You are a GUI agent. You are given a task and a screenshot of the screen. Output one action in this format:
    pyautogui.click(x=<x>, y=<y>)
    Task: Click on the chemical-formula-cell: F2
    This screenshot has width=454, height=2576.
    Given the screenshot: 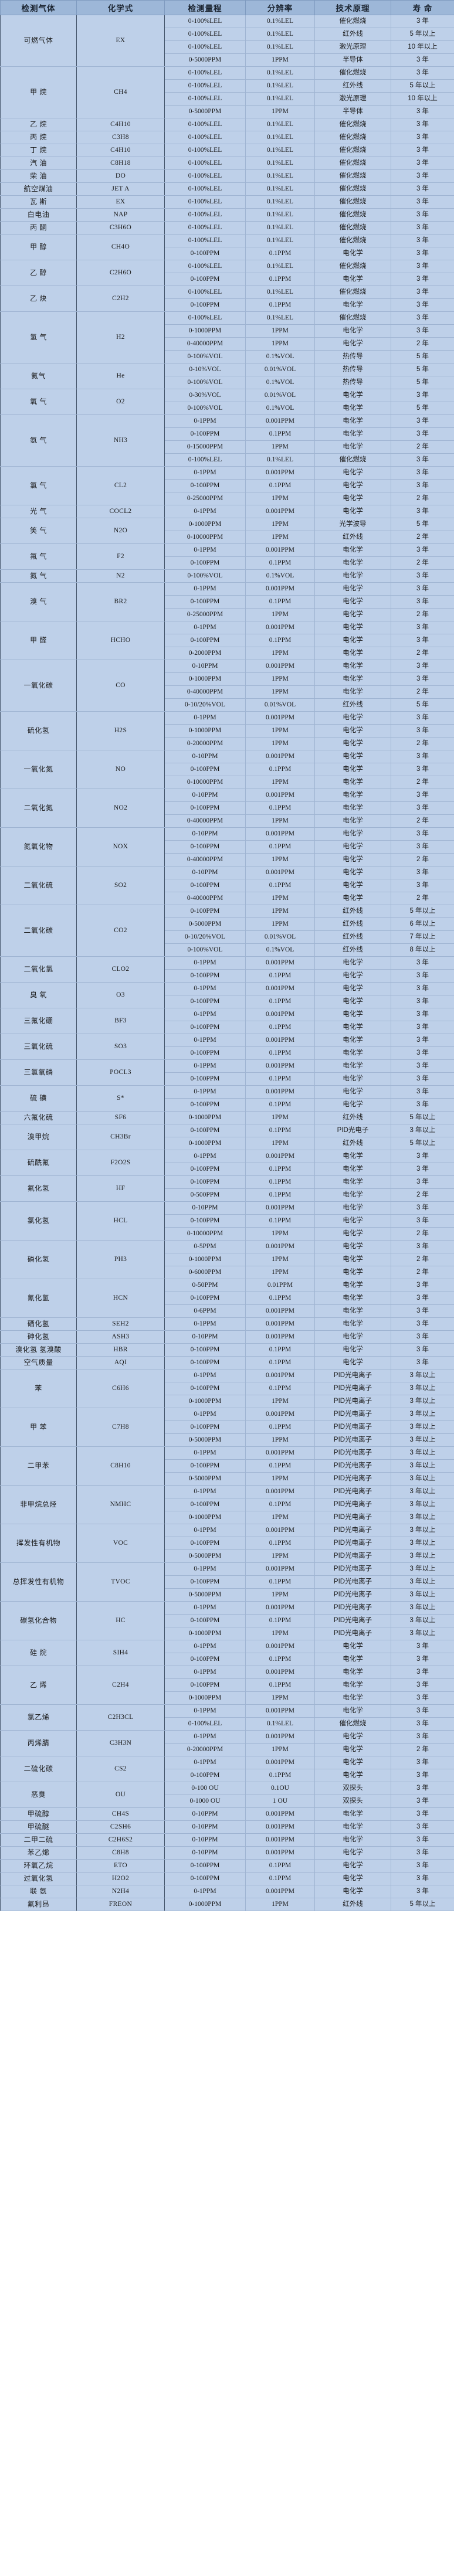 What is the action you would take?
    pyautogui.click(x=120, y=556)
    